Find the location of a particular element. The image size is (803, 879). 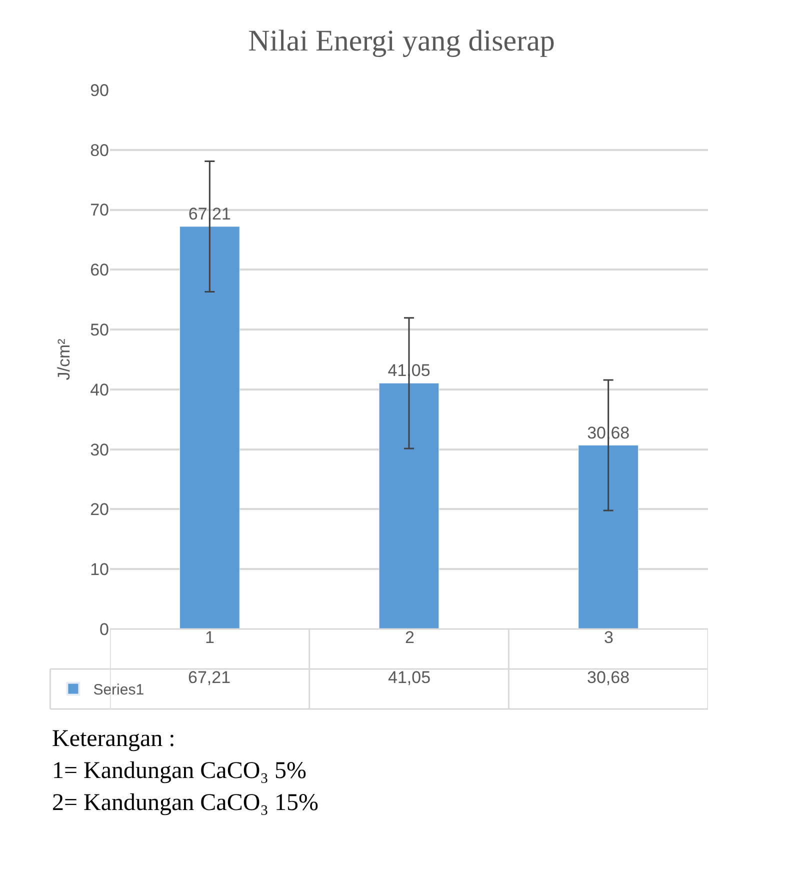

y-tick-label: 50 is located at coordinates (99, 330).